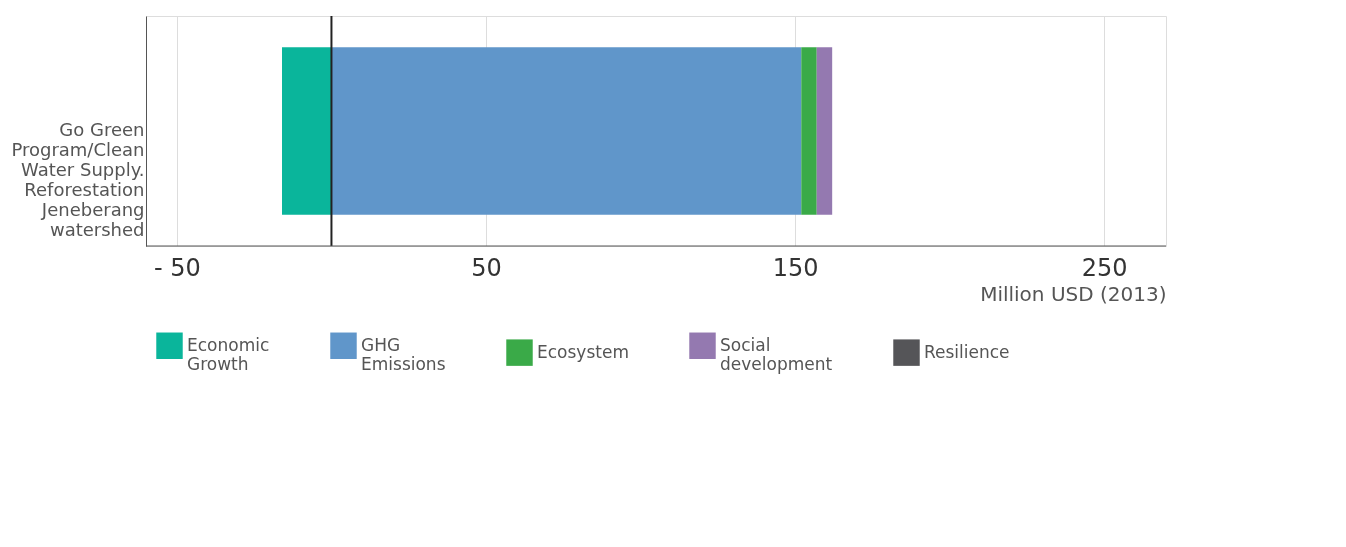  Describe the element at coordinates (967, 351) in the screenshot. I see `legend-label: Resilience` at that location.